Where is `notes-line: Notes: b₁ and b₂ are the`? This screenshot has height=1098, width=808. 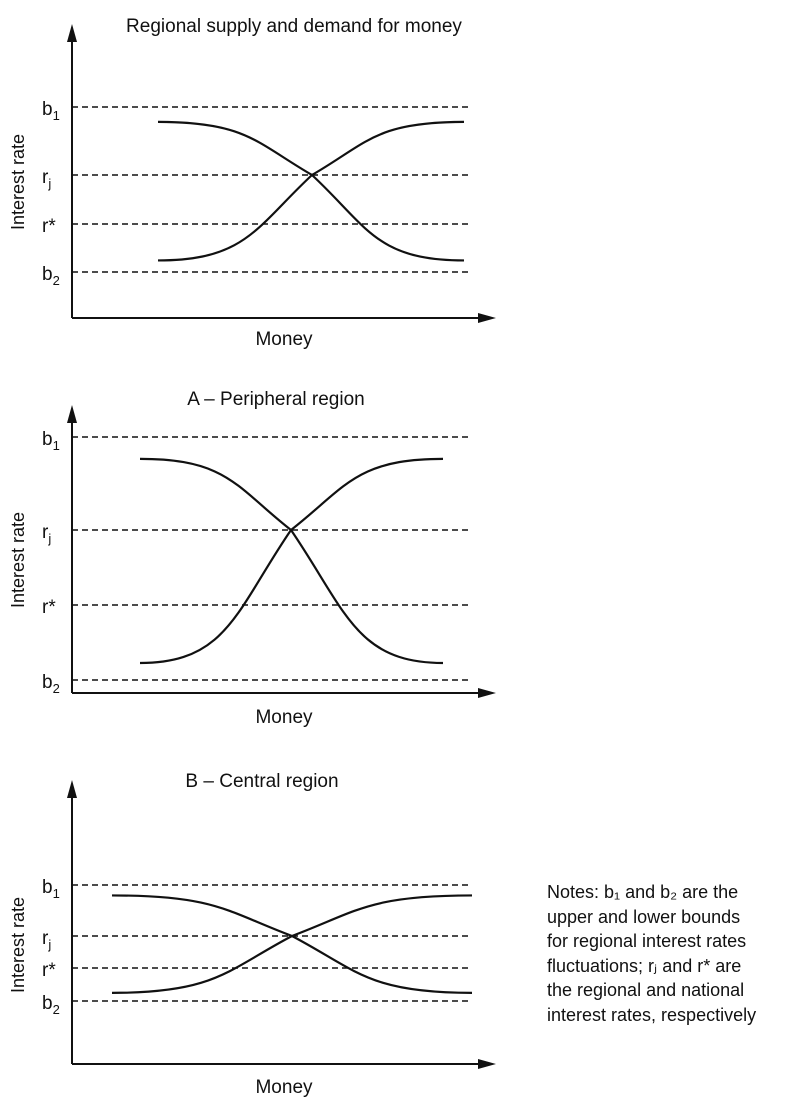
notes-line: Notes: b₁ and b₂ are the is located at coordinates (643, 892).